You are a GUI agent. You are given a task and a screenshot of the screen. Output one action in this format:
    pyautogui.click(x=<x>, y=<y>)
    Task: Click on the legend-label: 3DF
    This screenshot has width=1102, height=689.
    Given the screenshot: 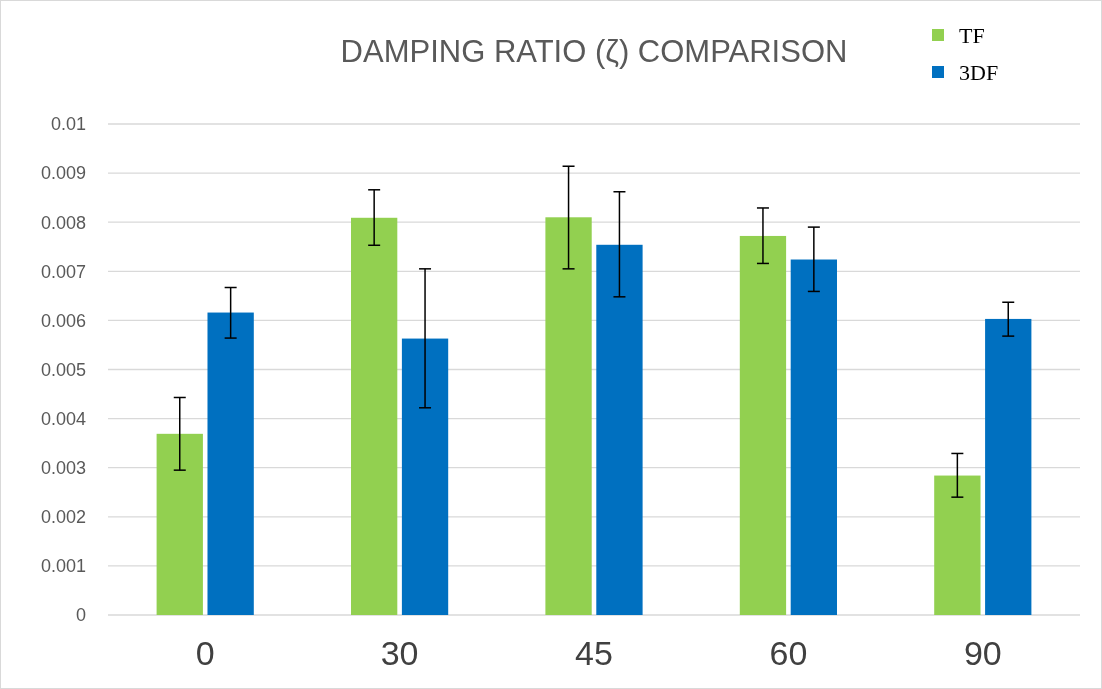 What is the action you would take?
    pyautogui.click(x=979, y=72)
    